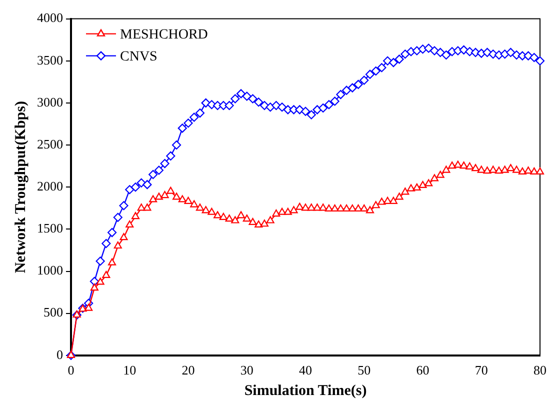 This screenshot has height=408, width=558. I want to click on y-tick-label: 500, so click(53, 312).